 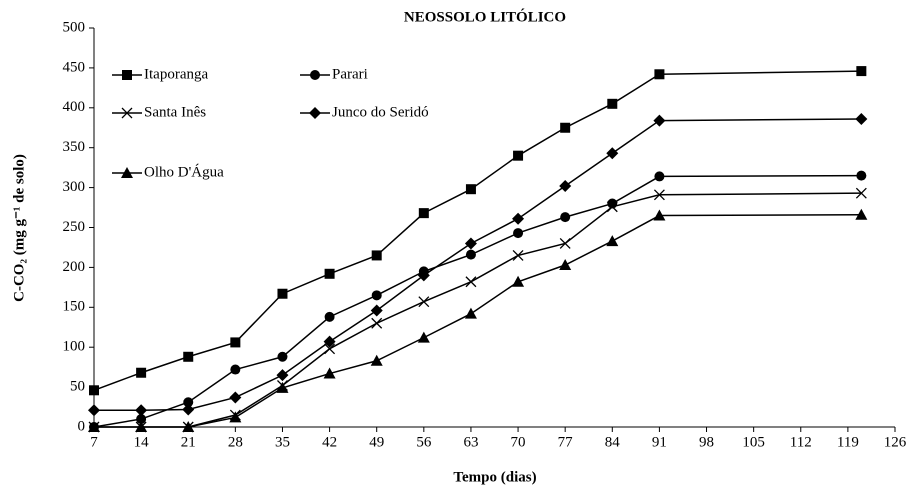 What do you see at coordinates (74, 107) in the screenshot?
I see `y-tick-label: 400` at bounding box center [74, 107].